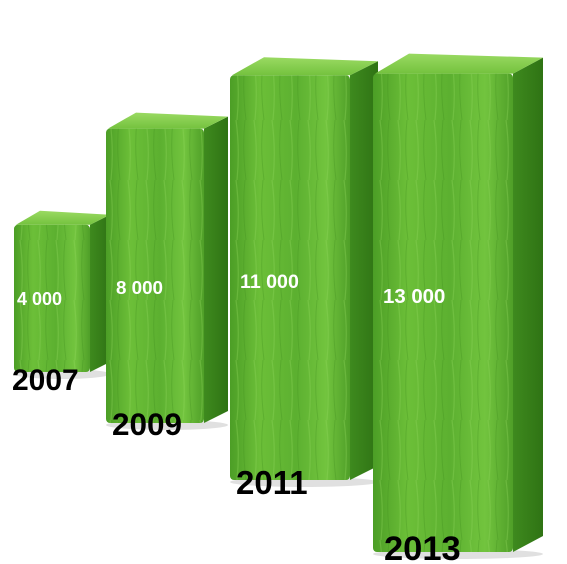 The image size is (567, 564). I want to click on data-label: 4 000, so click(39, 299).